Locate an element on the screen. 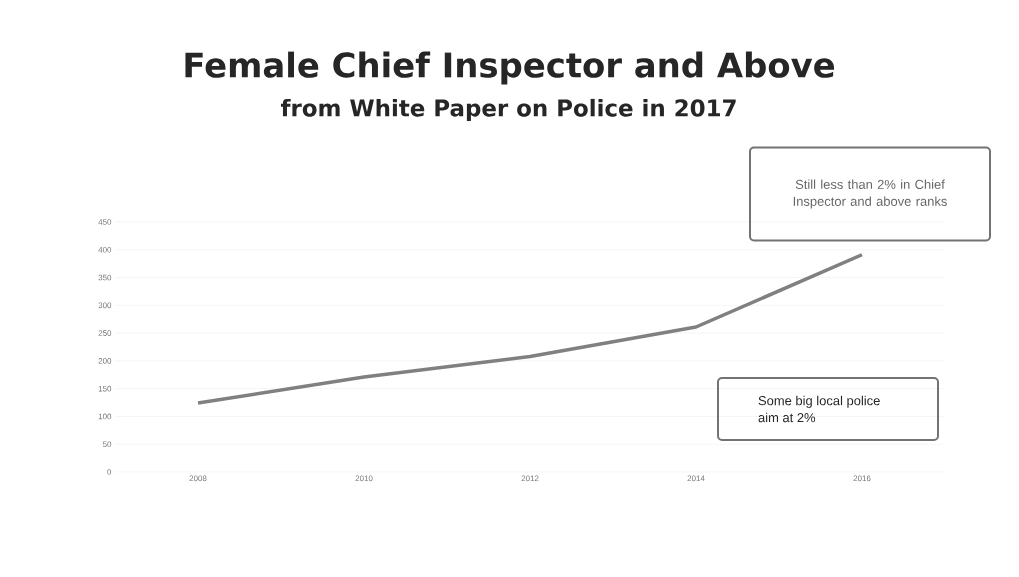  annotation: Some big local police aim at 2% is located at coordinates (819, 409).